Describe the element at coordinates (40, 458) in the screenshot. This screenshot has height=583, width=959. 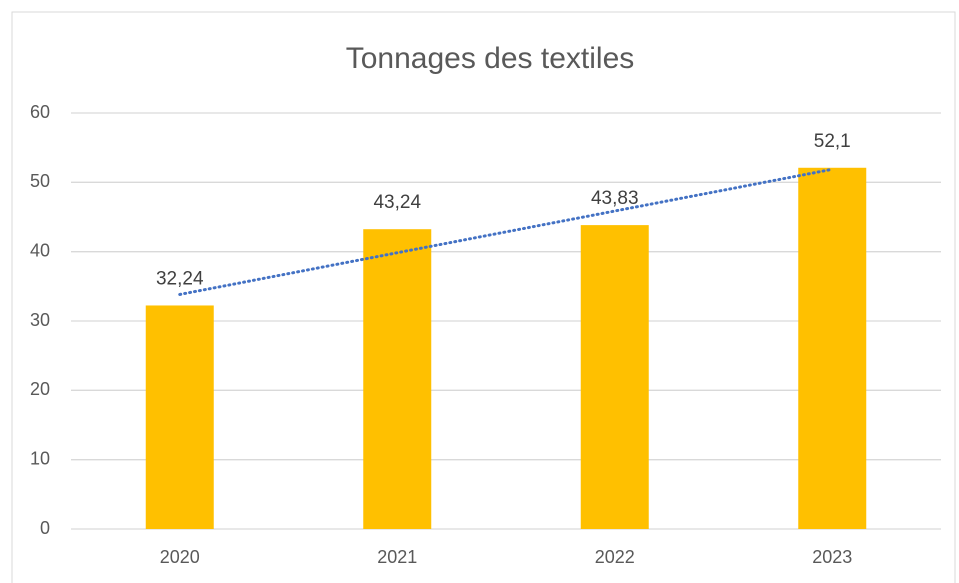
I see `y-tick-label: 10` at that location.